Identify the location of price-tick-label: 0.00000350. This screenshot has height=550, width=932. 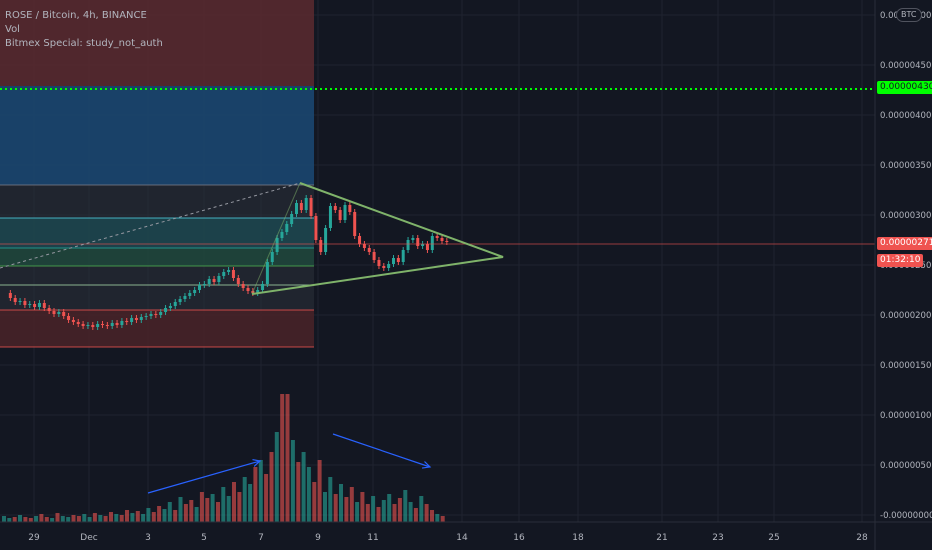
(905, 166).